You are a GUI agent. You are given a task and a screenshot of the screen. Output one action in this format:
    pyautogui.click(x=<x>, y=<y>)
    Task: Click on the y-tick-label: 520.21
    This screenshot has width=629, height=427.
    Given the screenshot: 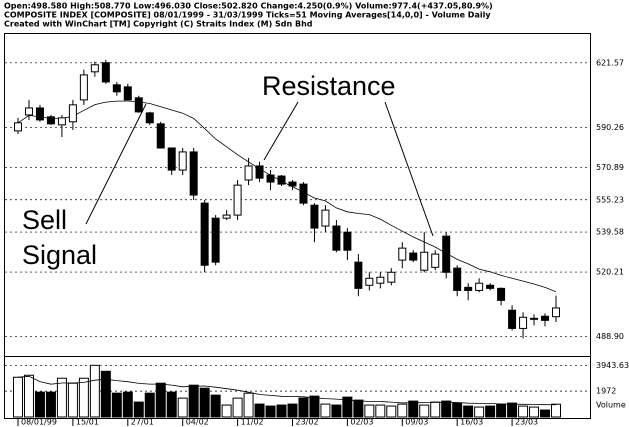 What is the action you would take?
    pyautogui.click(x=610, y=272)
    